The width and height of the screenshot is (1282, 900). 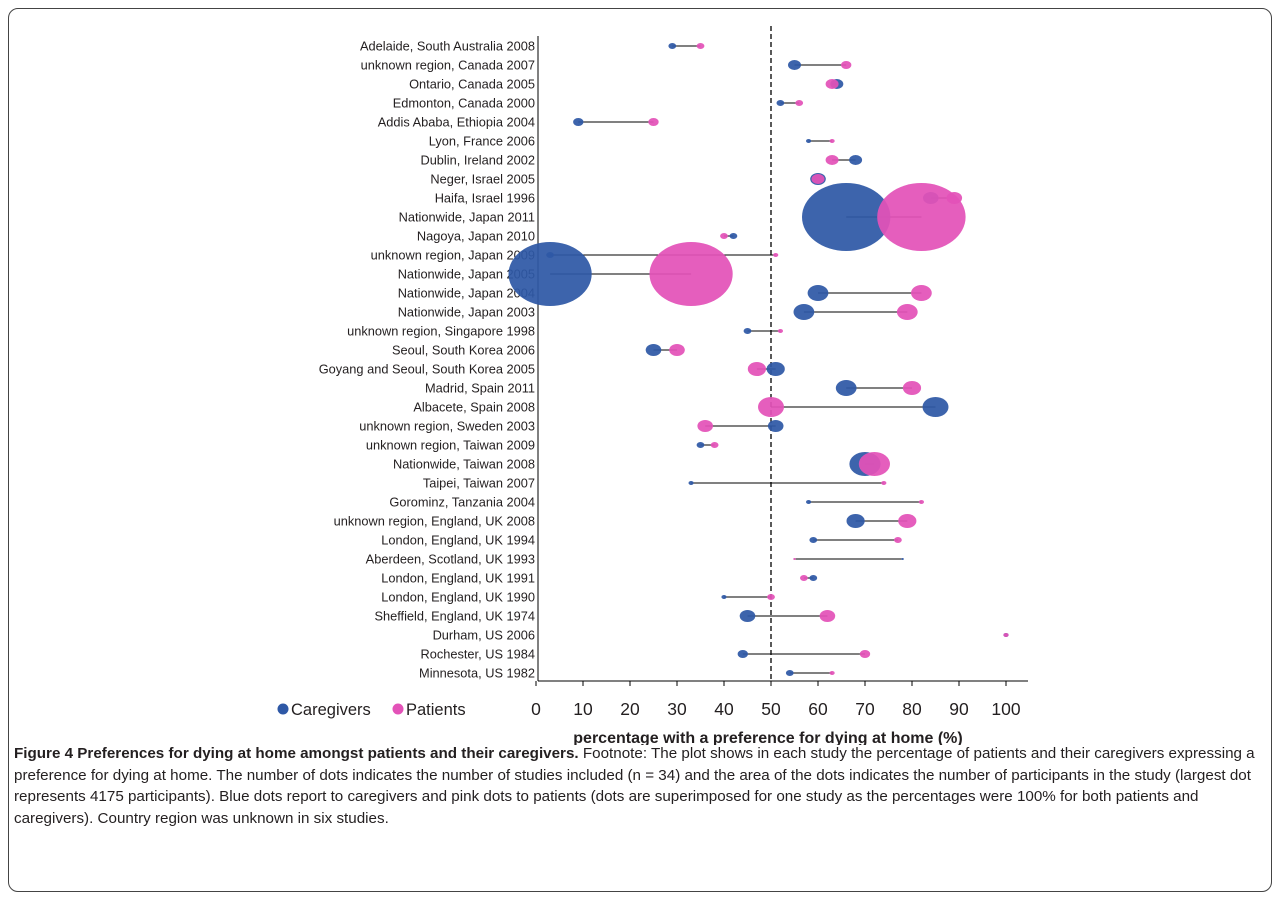 What do you see at coordinates (771, 709) in the screenshot?
I see `x-tick-label: 50` at bounding box center [771, 709].